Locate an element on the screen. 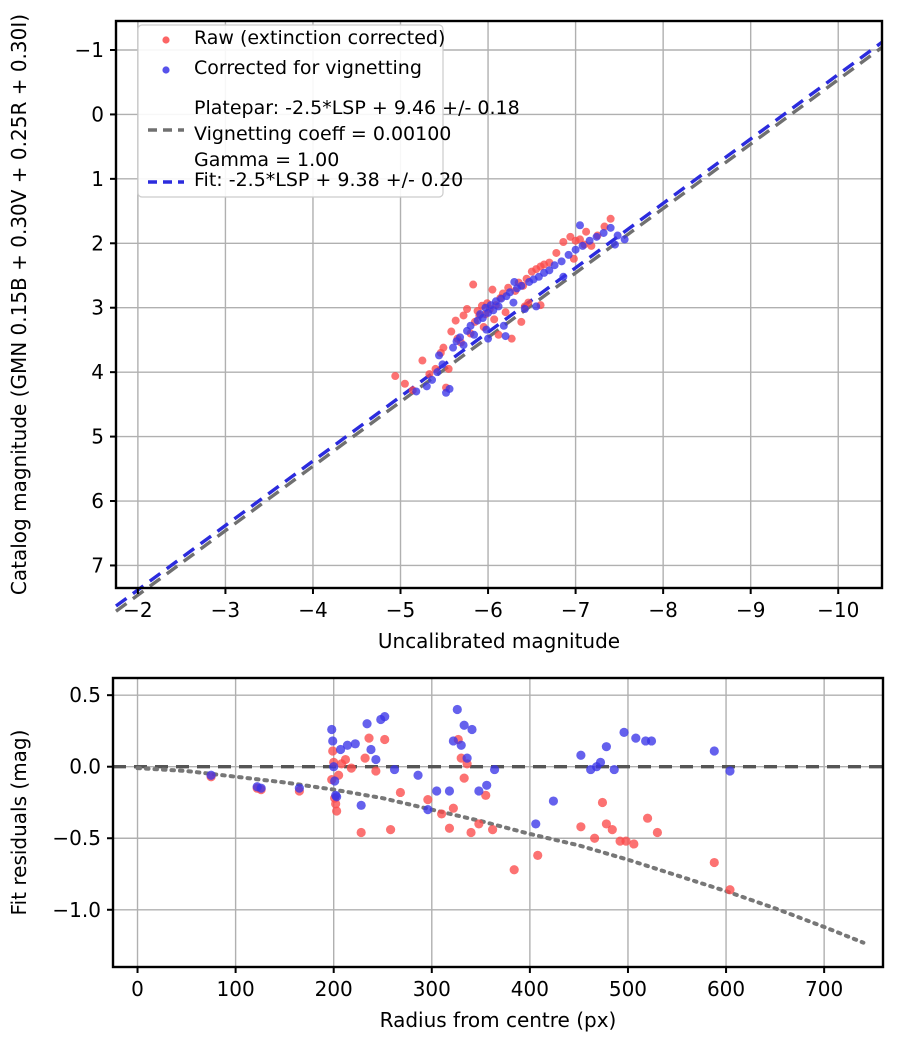 The image size is (900, 1050). x-tick-label: −3 is located at coordinates (225, 610).